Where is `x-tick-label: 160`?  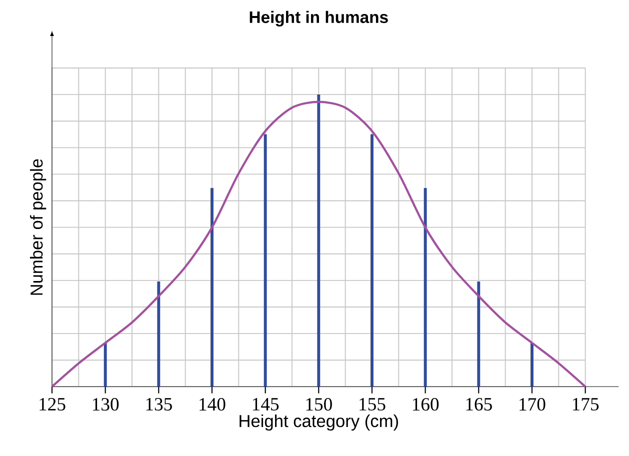
x-tick-label: 160 is located at coordinates (425, 404).